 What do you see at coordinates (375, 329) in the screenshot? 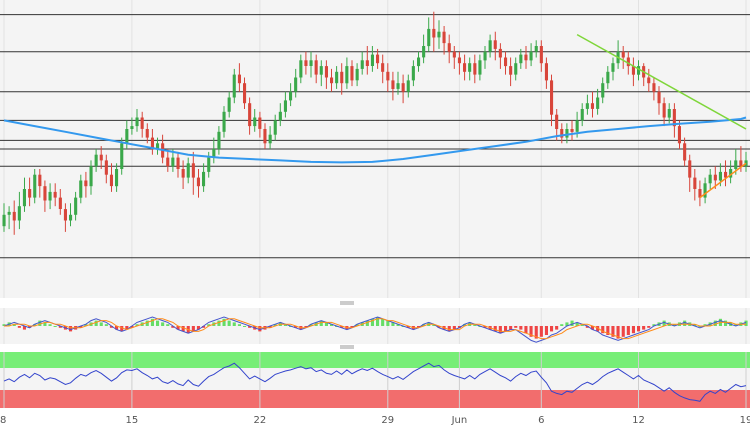
I see `signal-line` at bounding box center [375, 329].